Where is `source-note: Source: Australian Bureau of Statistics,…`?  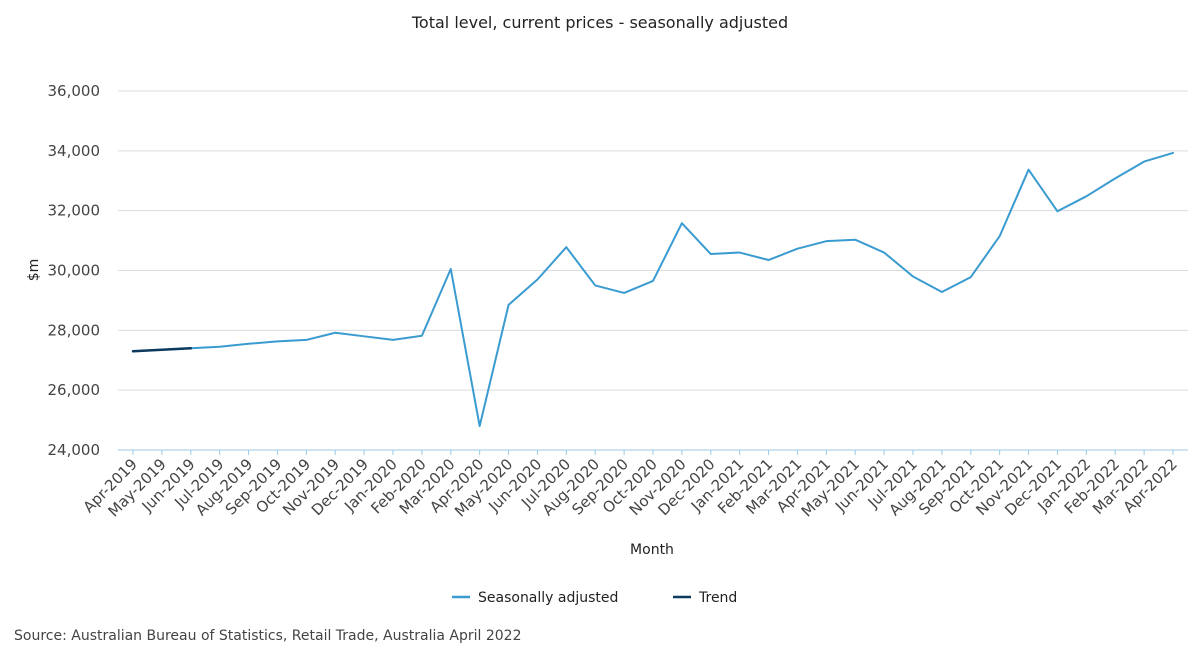 source-note: Source: Australian Bureau of Statistics,… is located at coordinates (268, 636).